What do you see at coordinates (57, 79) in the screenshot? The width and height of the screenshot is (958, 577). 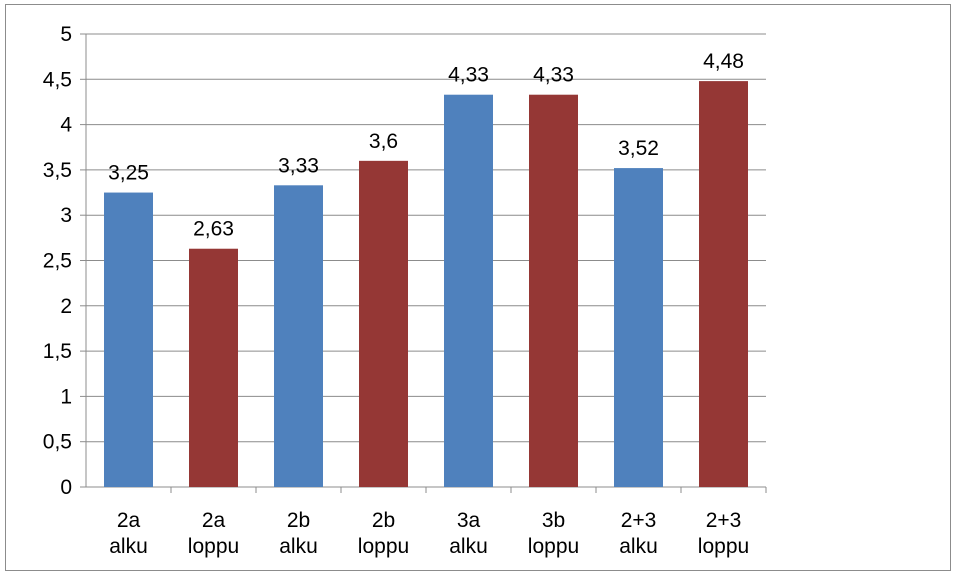 I see `y-tick-label: 4,5` at bounding box center [57, 79].